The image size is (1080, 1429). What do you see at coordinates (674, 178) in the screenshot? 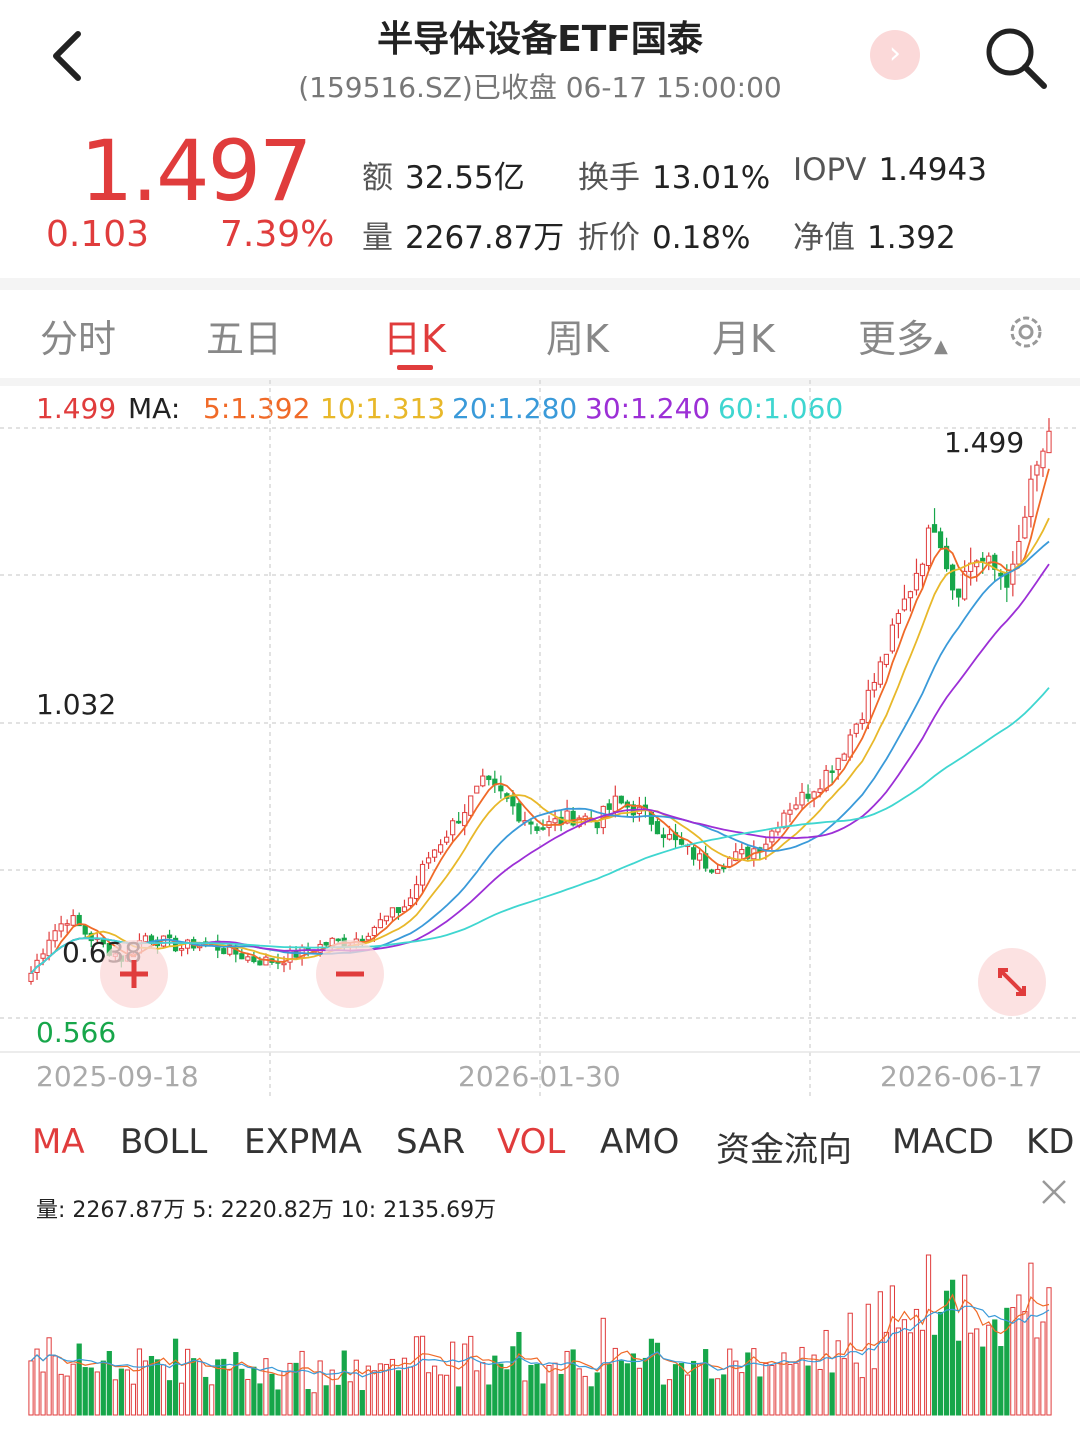
I see `stat-turnover: 换手 13.01%` at bounding box center [674, 178].